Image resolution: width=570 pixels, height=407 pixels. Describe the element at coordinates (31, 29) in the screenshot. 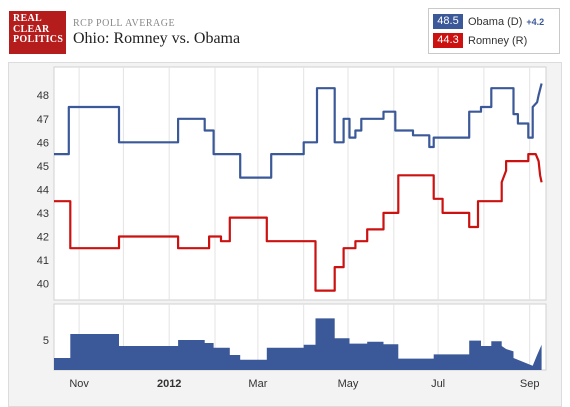

I see `logo-line-2: CLEAR` at that location.